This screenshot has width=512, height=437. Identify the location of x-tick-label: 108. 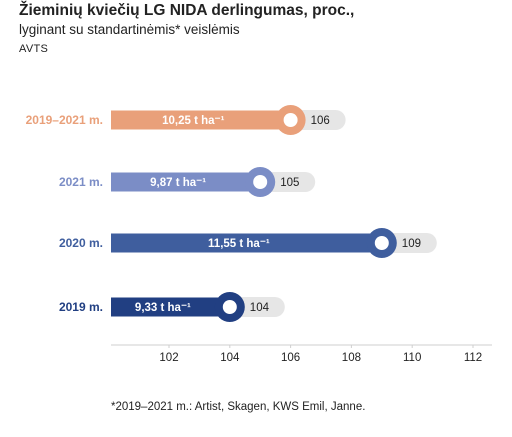
(351, 358).